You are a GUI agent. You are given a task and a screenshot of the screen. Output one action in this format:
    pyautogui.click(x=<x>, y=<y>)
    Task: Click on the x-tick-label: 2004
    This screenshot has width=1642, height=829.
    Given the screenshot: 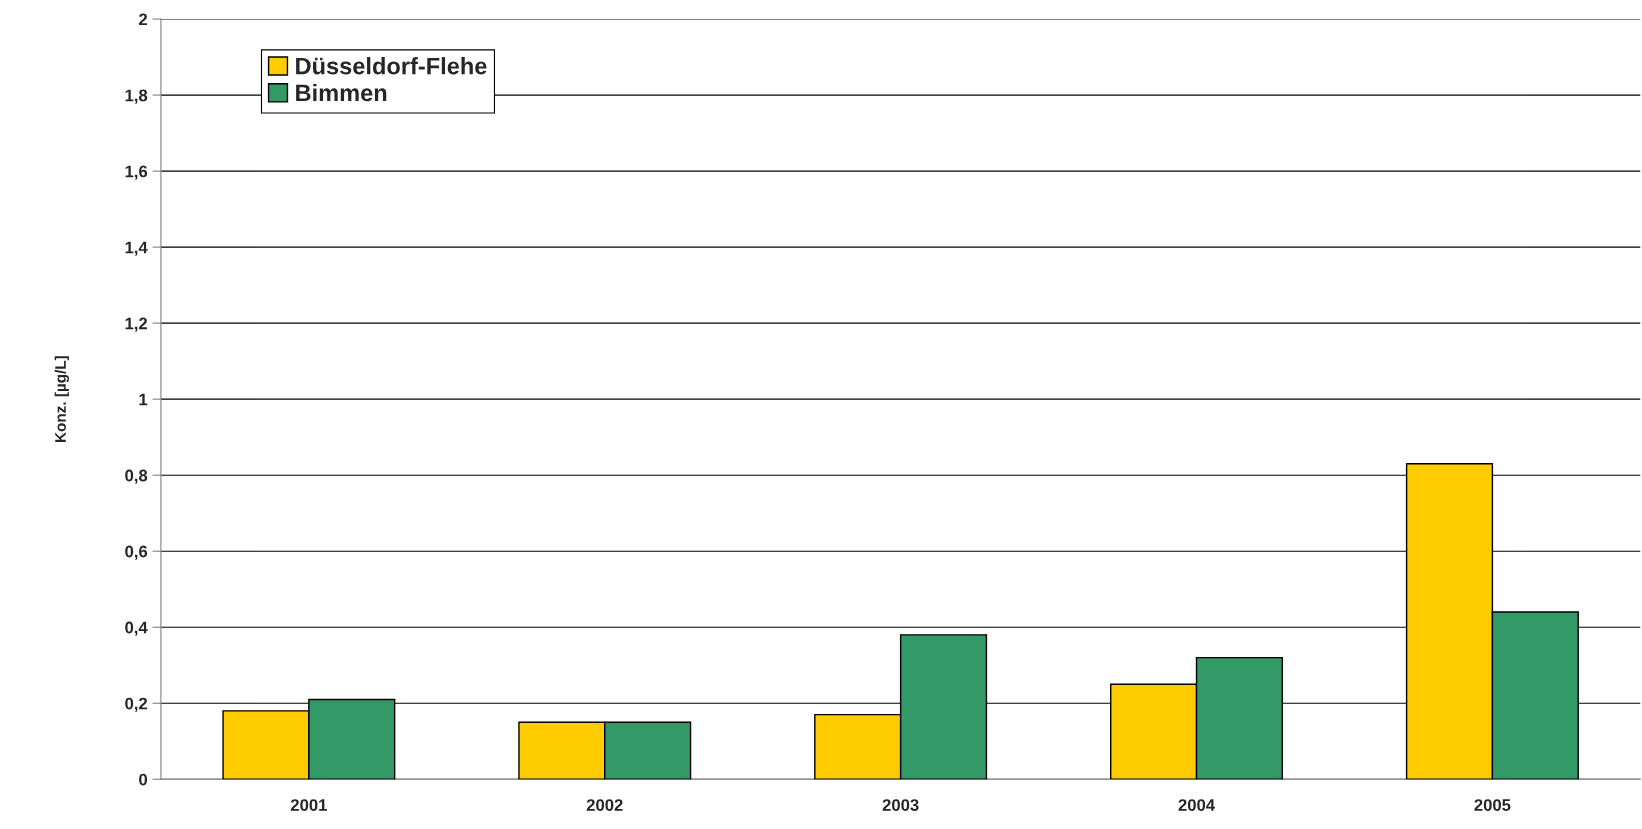 What is the action you would take?
    pyautogui.click(x=1196, y=805)
    